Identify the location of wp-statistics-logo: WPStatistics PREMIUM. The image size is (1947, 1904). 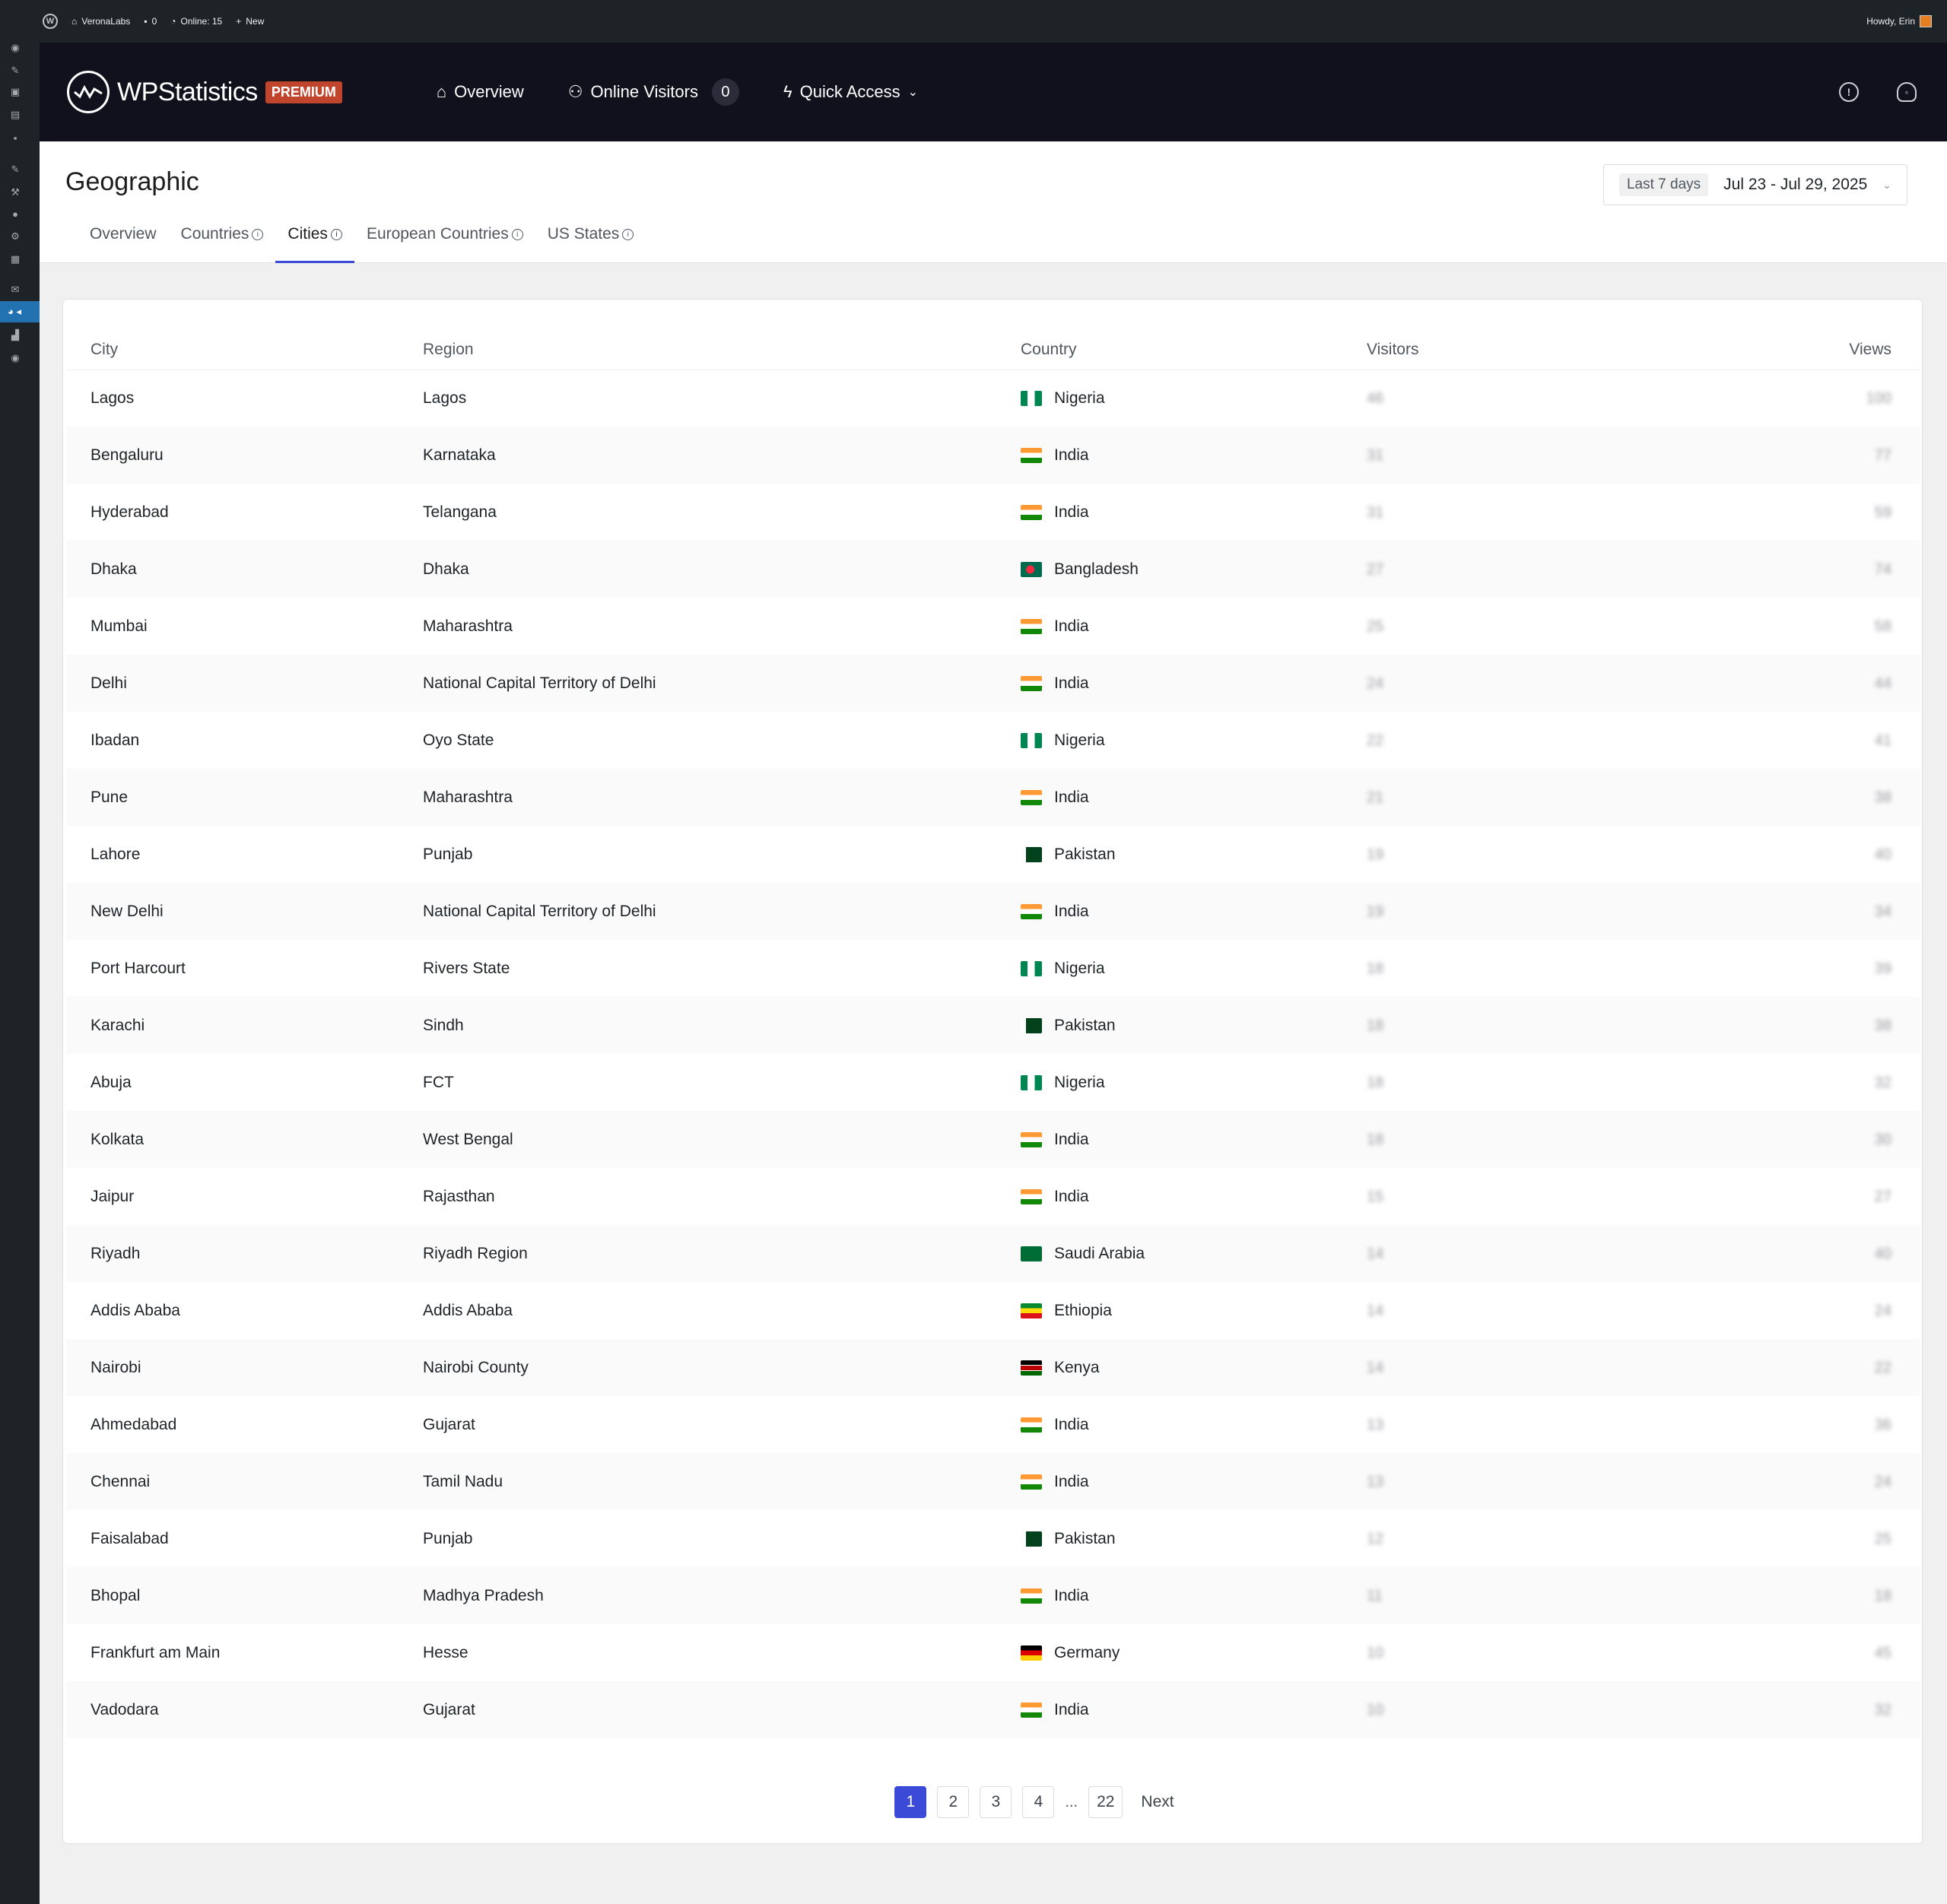
(204, 92).